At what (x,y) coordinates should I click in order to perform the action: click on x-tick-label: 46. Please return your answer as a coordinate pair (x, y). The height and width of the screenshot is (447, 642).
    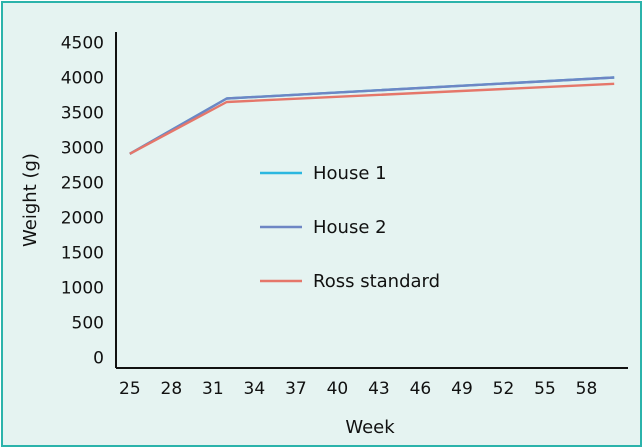
    Looking at the image, I should click on (421, 389).